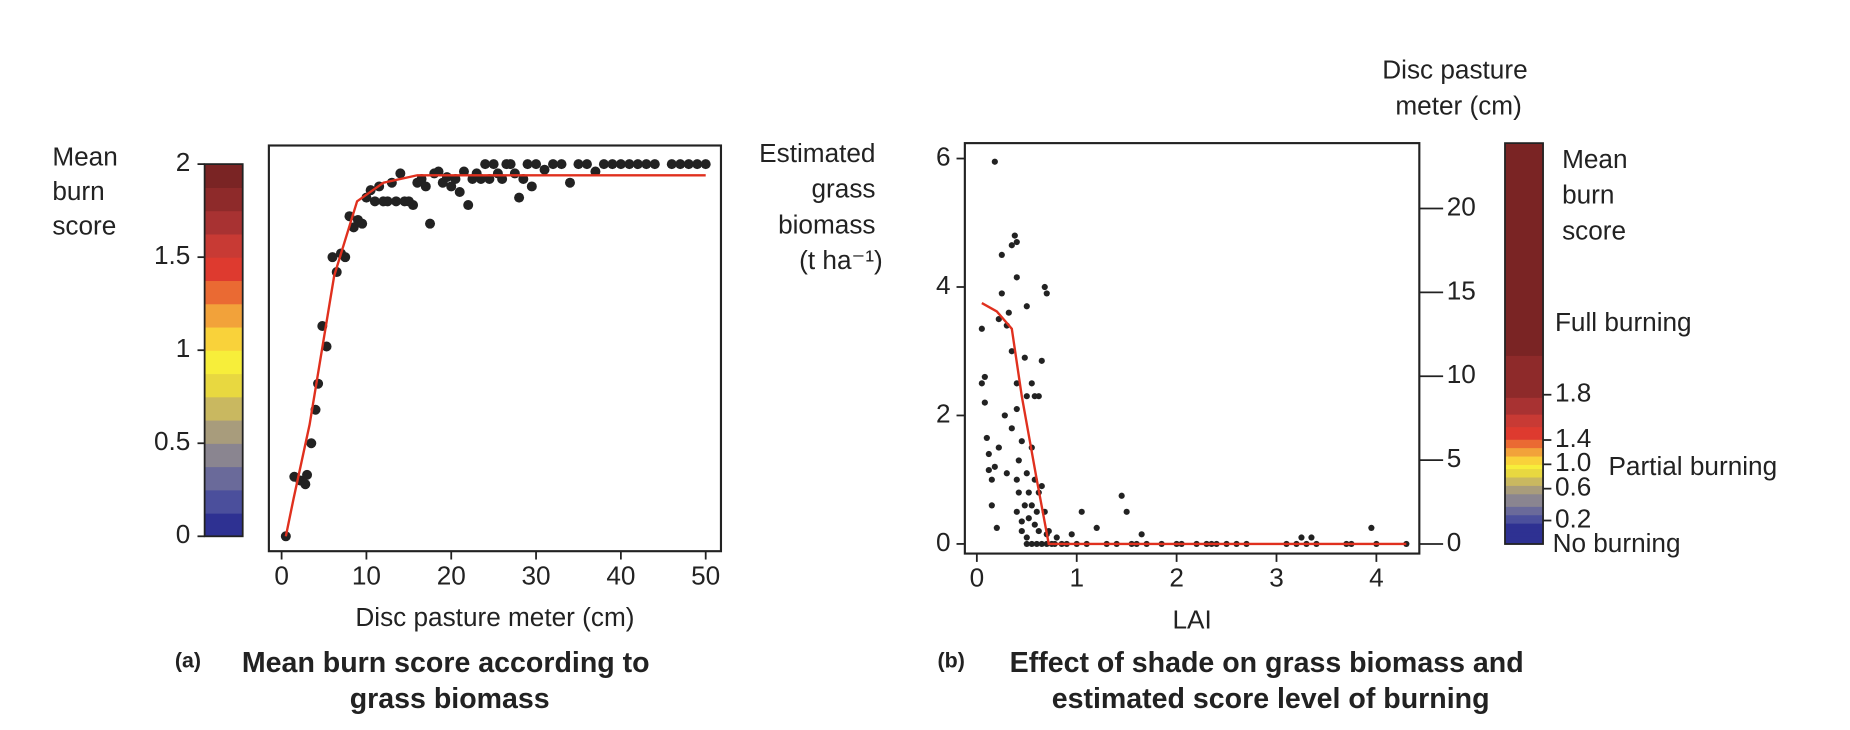 This screenshot has height=730, width=1850. What do you see at coordinates (1458, 88) in the screenshot?
I see `y2-axis-label: Disc pasture meter (cm)` at bounding box center [1458, 88].